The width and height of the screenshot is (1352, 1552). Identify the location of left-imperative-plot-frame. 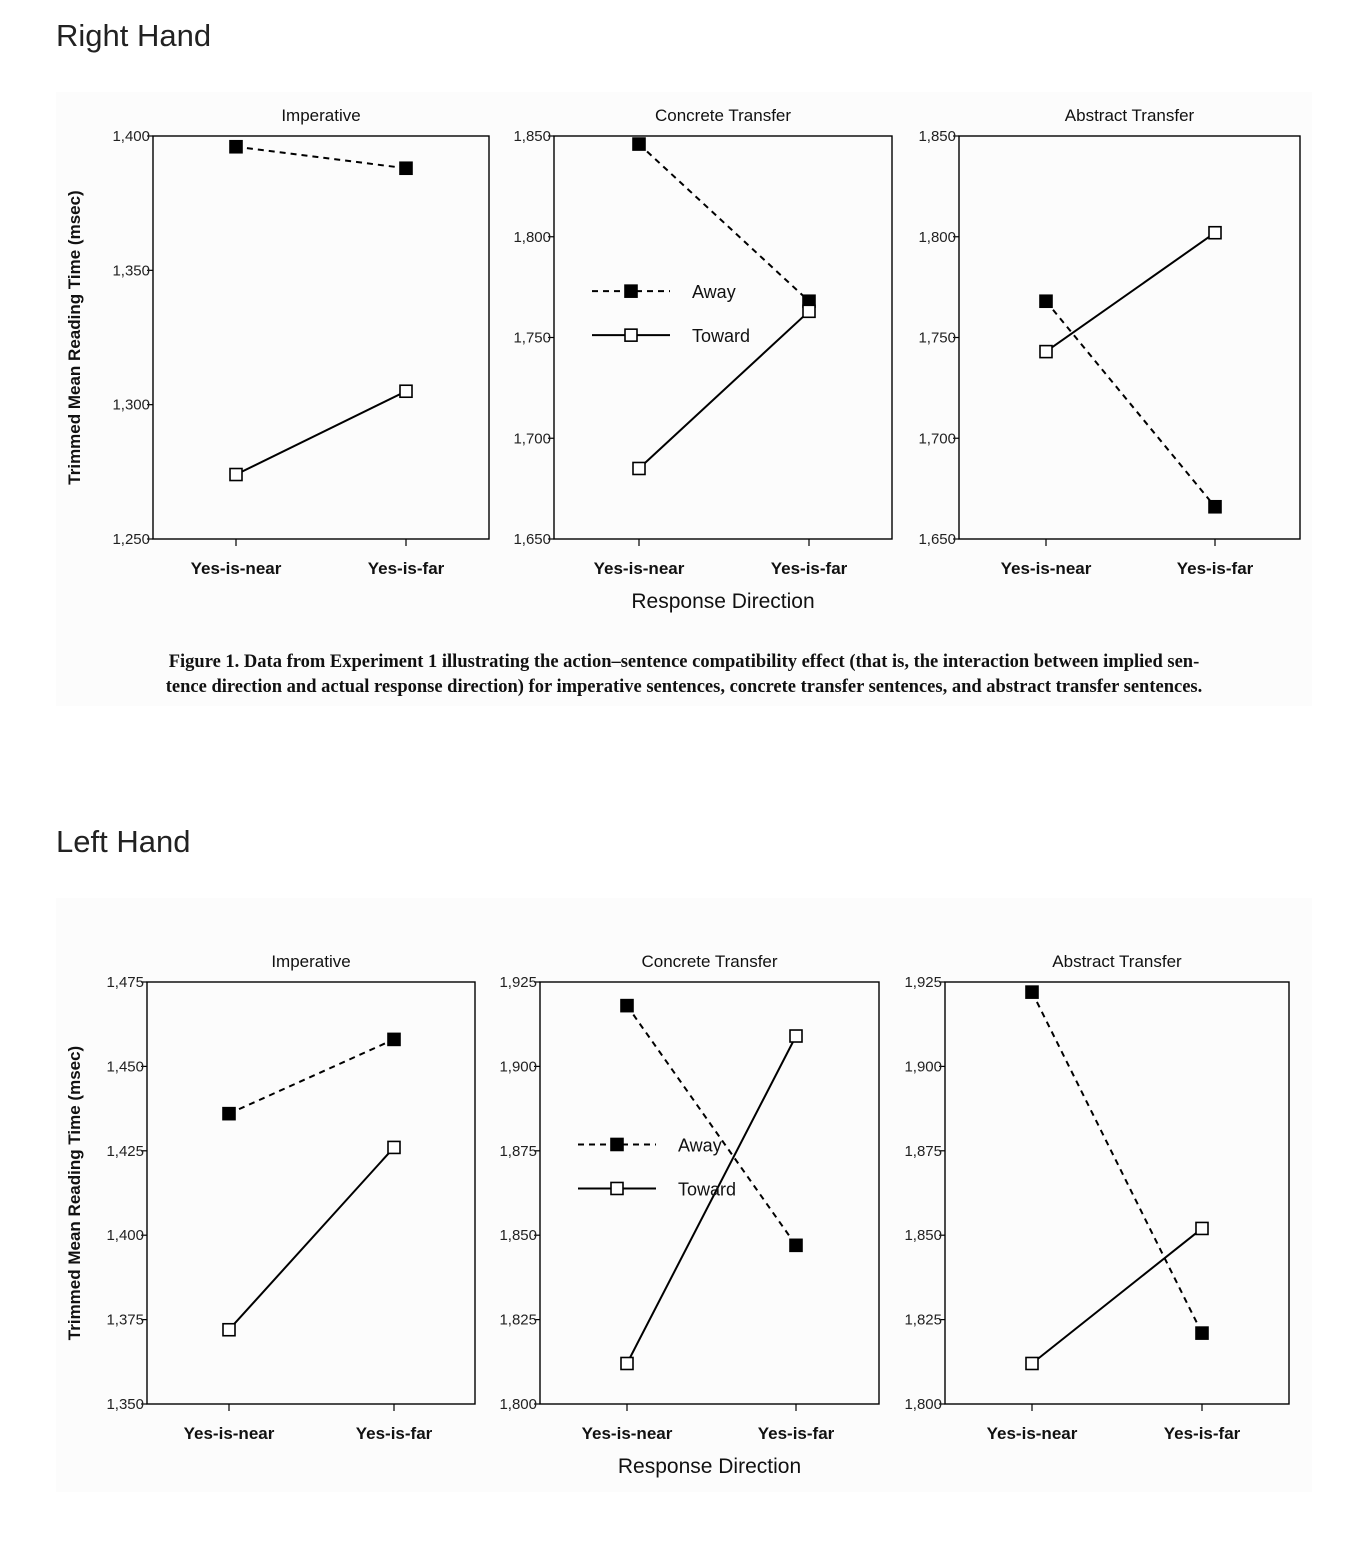
(311, 1193).